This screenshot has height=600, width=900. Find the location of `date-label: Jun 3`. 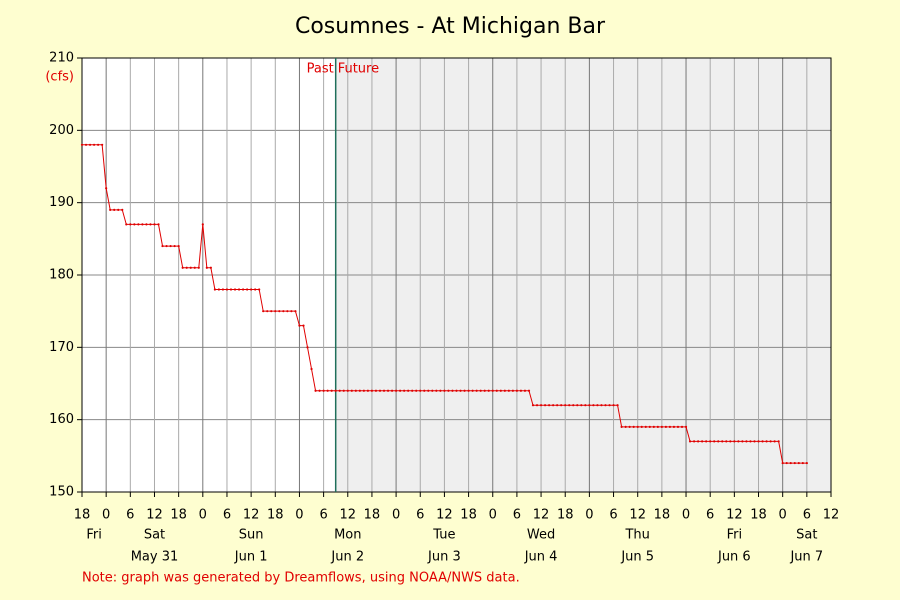

date-label: Jun 3 is located at coordinates (444, 557).